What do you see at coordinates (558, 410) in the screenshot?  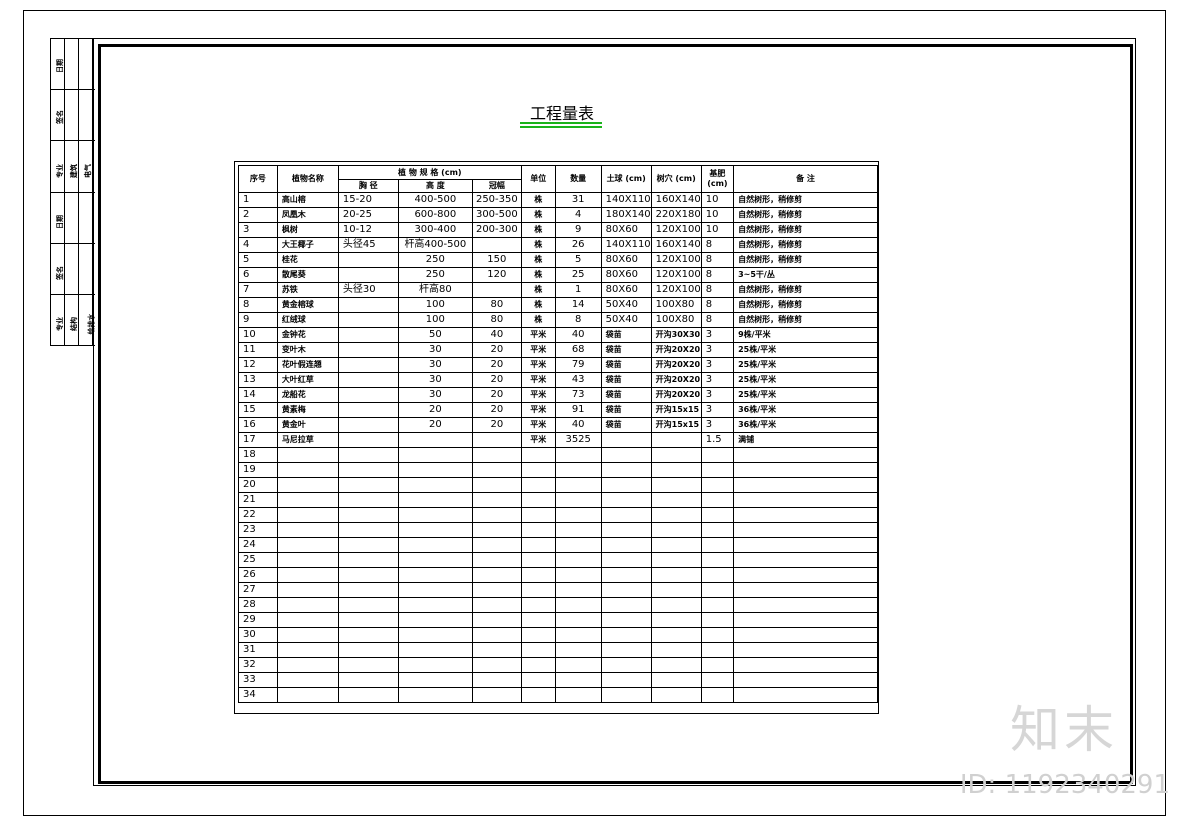 I see `table-row: 15 黄素梅 20 20 平米 91 袋苗 开沟15x15 3 36株/平米` at bounding box center [558, 410].